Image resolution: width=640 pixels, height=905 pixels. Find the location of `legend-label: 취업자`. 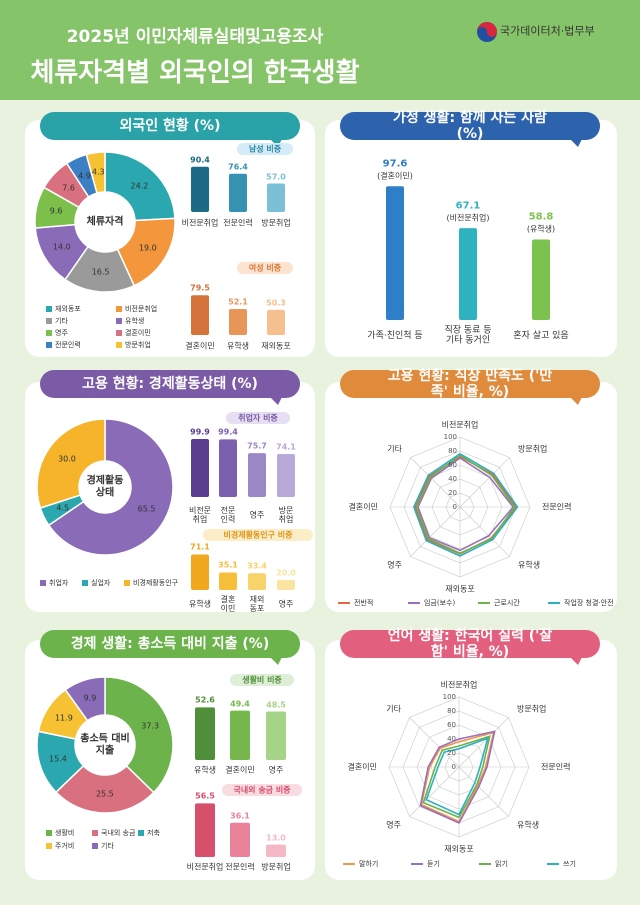

legend-label: 취업자 is located at coordinates (59, 582).